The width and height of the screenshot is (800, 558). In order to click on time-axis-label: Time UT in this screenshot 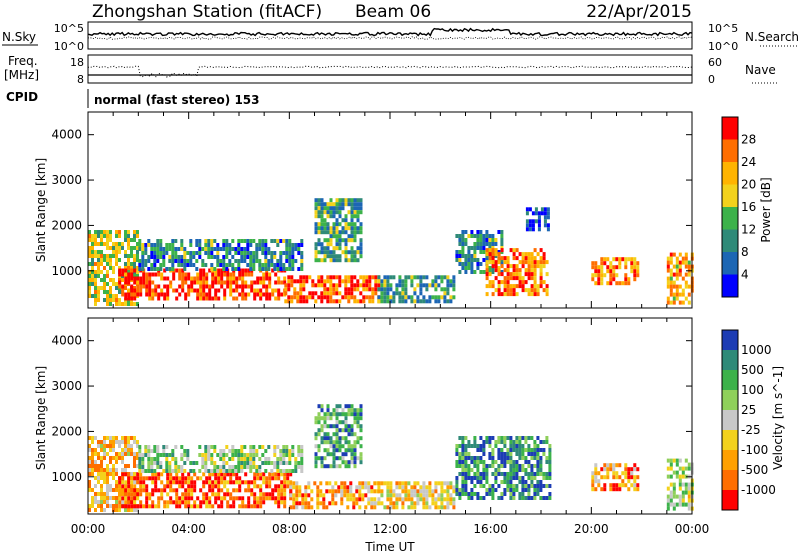, I will do `click(389, 547)`.